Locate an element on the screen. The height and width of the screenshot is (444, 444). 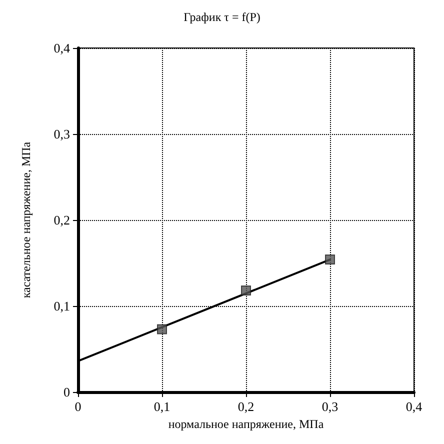
y-axis-title: касательное напряжение, МПа is located at coordinates (26, 219).